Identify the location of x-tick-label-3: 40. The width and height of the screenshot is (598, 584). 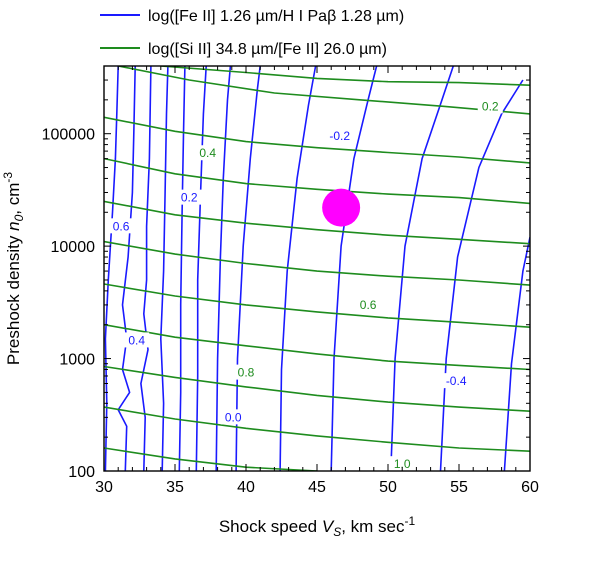
(246, 487).